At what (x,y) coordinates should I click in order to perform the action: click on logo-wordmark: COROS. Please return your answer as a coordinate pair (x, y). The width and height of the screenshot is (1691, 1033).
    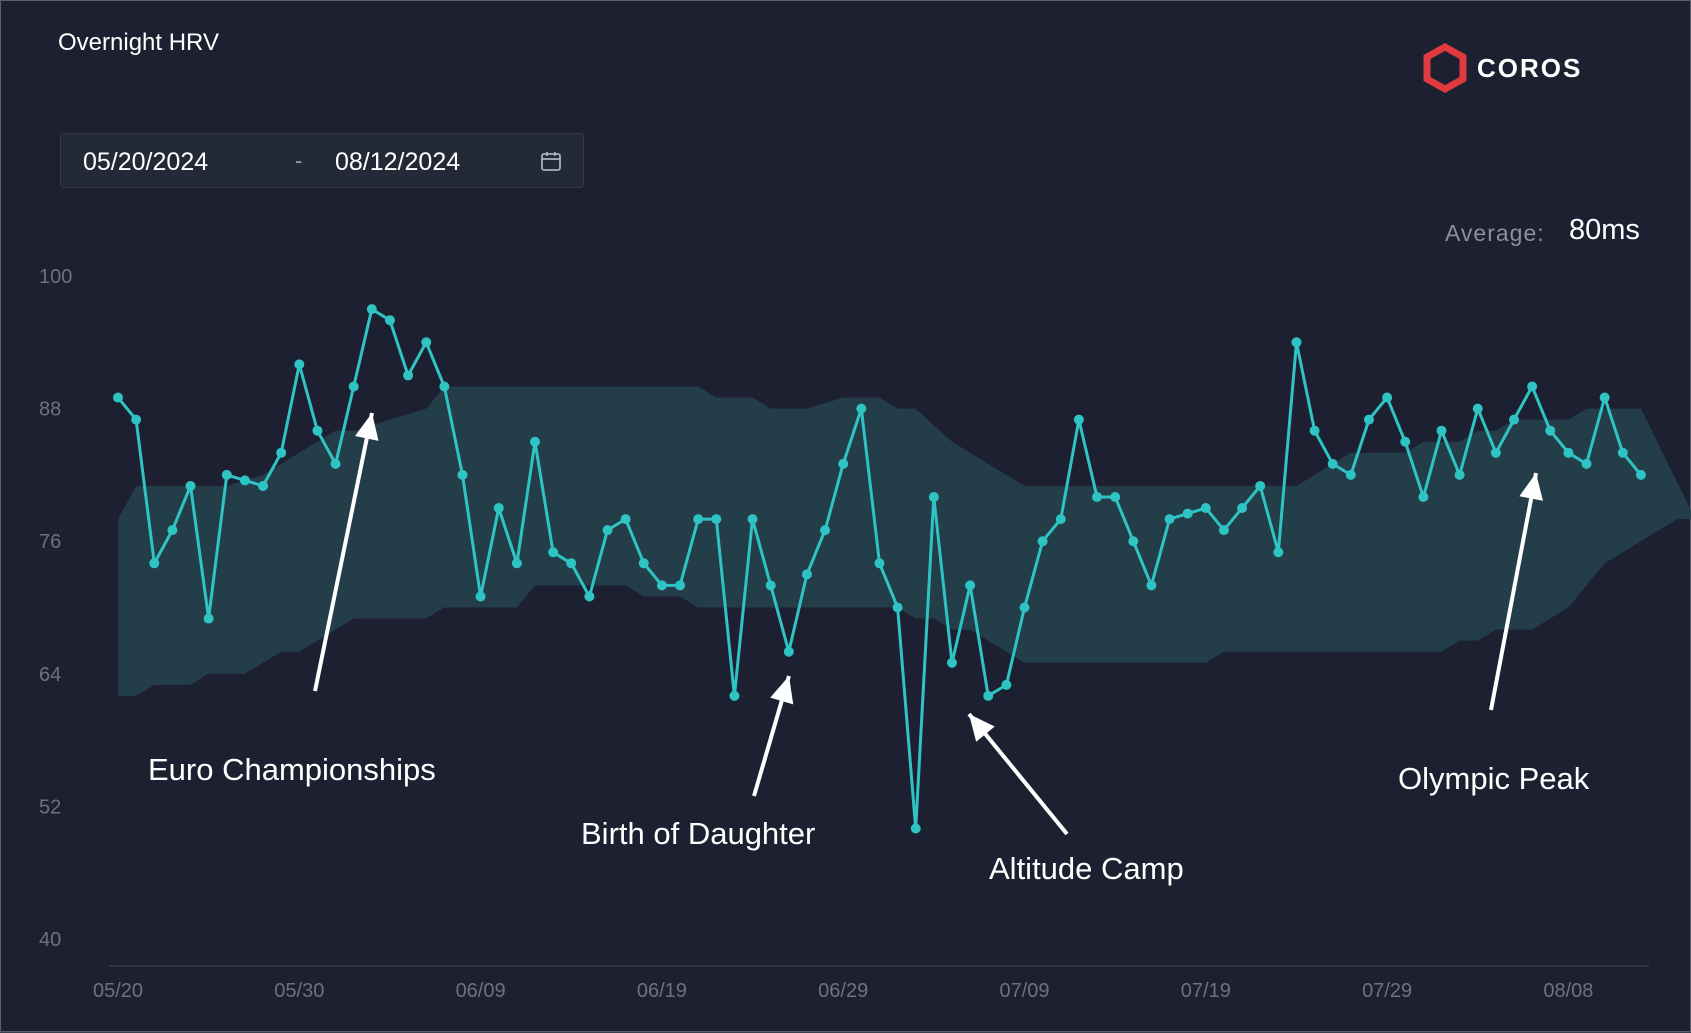
    Looking at the image, I should click on (1529, 68).